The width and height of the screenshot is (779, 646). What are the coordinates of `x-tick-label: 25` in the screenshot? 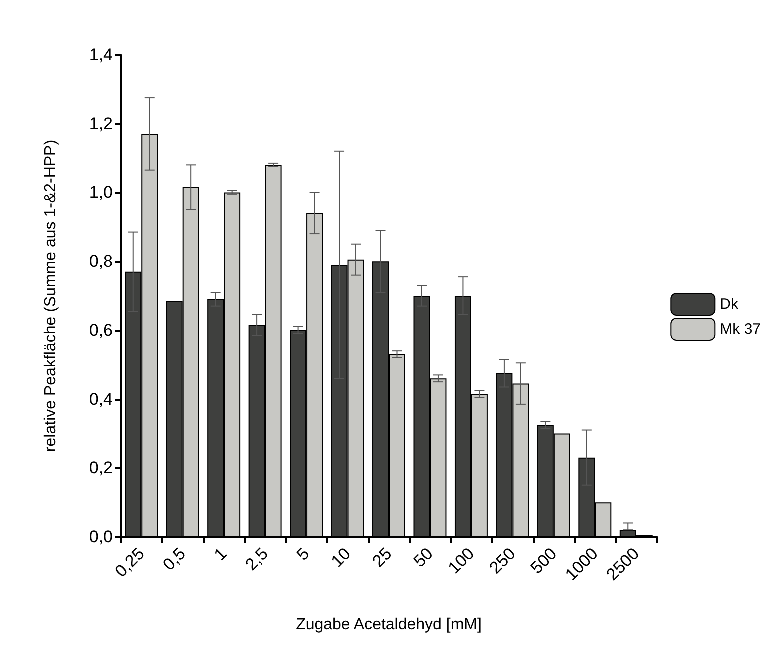 It's located at (382, 558).